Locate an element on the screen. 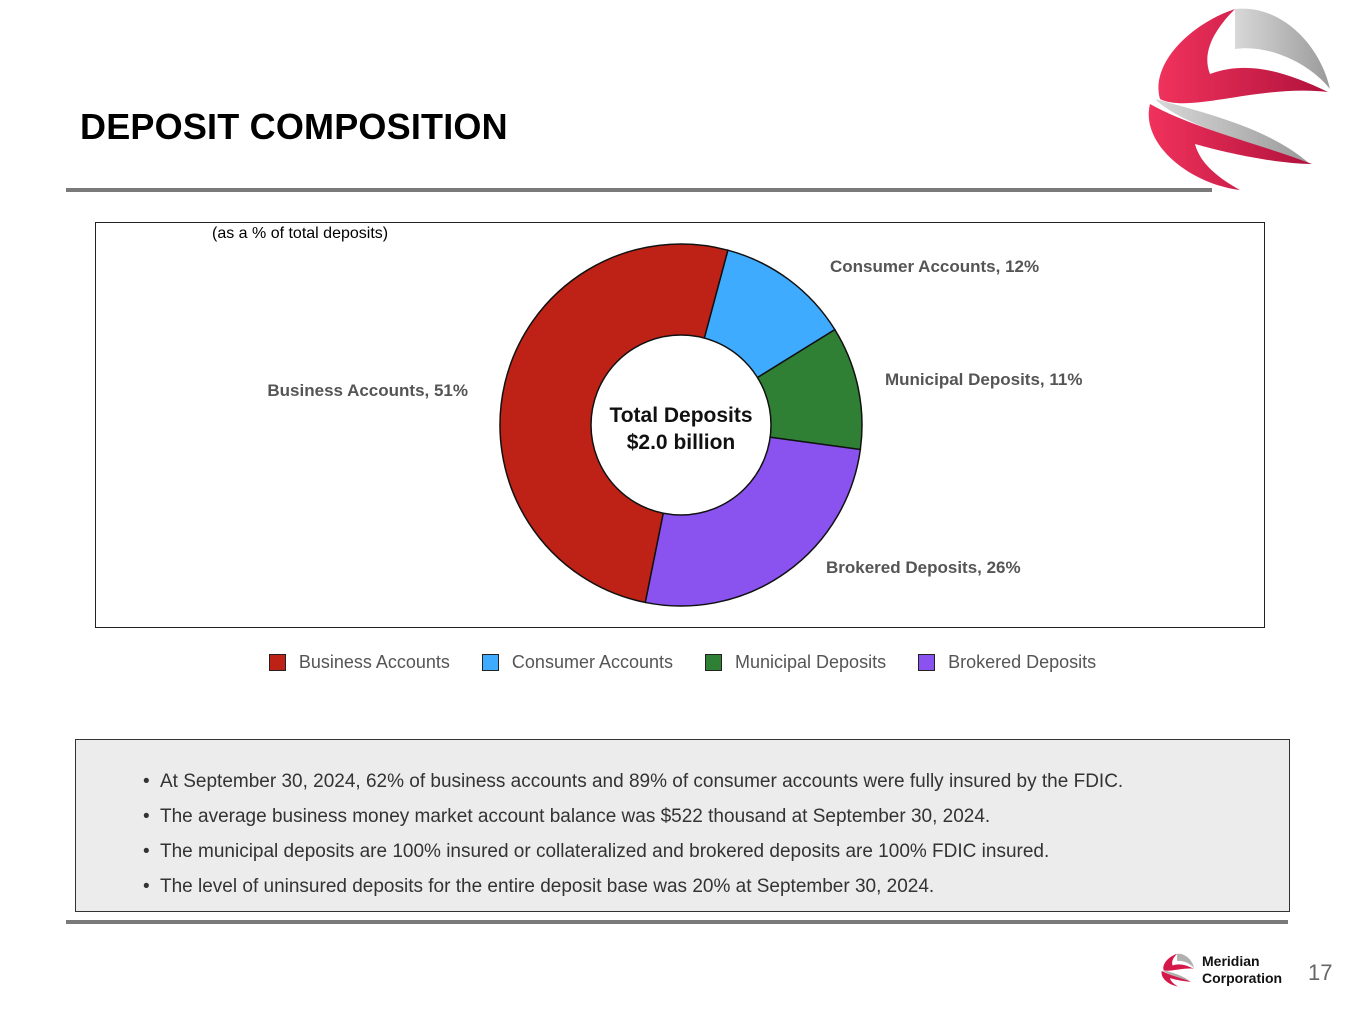 Image resolution: width=1365 pixels, height=1024 pixels. legend-item-municipal: Municipal Deposits is located at coordinates (795, 662).